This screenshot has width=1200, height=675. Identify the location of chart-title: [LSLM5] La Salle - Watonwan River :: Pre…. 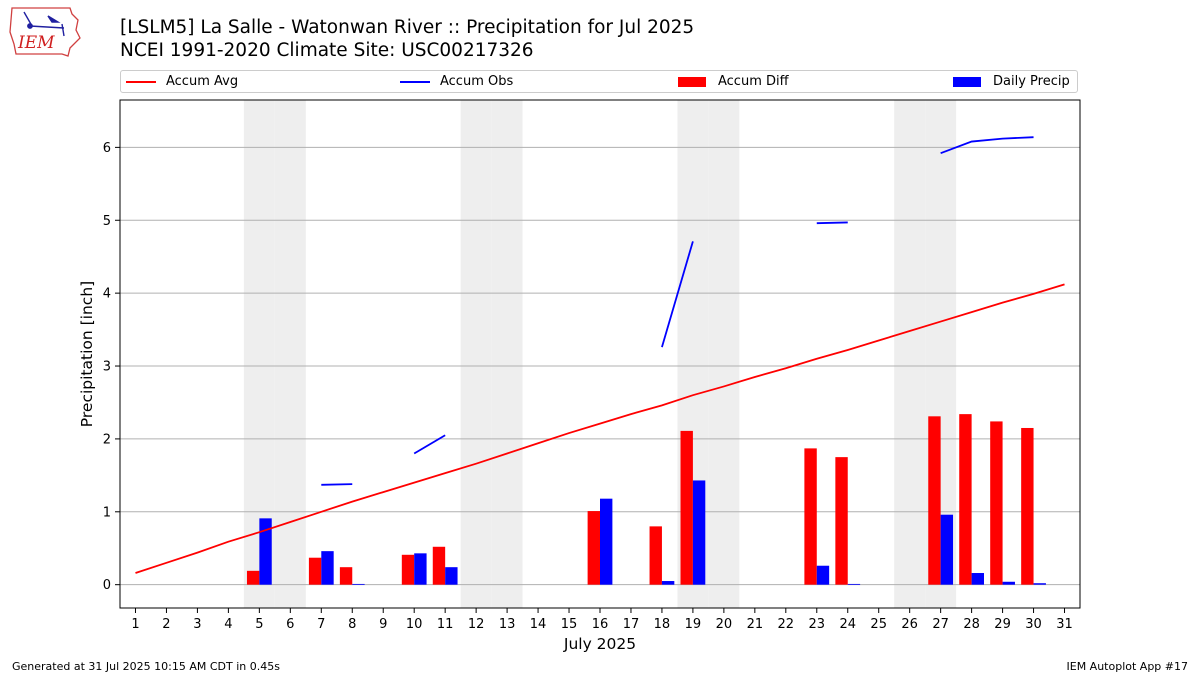
(407, 27).